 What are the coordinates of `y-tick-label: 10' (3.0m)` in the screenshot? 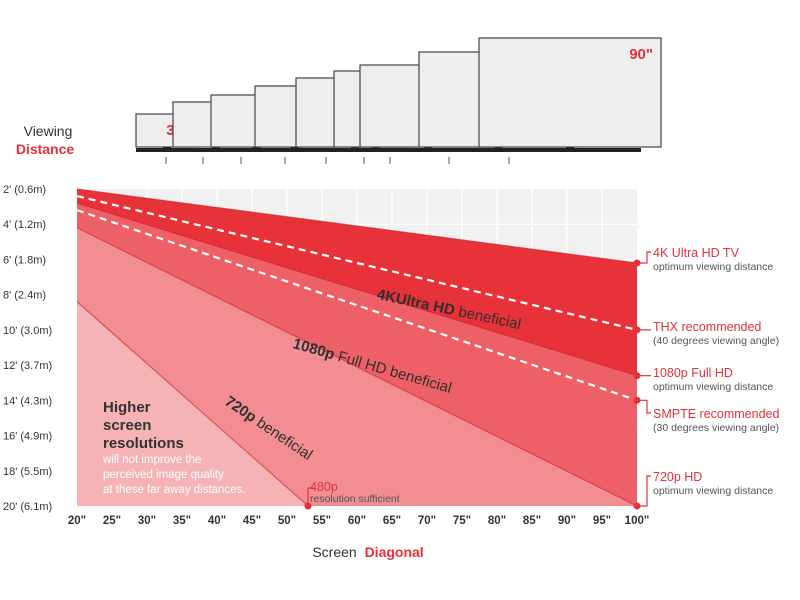 It's located at (27, 331).